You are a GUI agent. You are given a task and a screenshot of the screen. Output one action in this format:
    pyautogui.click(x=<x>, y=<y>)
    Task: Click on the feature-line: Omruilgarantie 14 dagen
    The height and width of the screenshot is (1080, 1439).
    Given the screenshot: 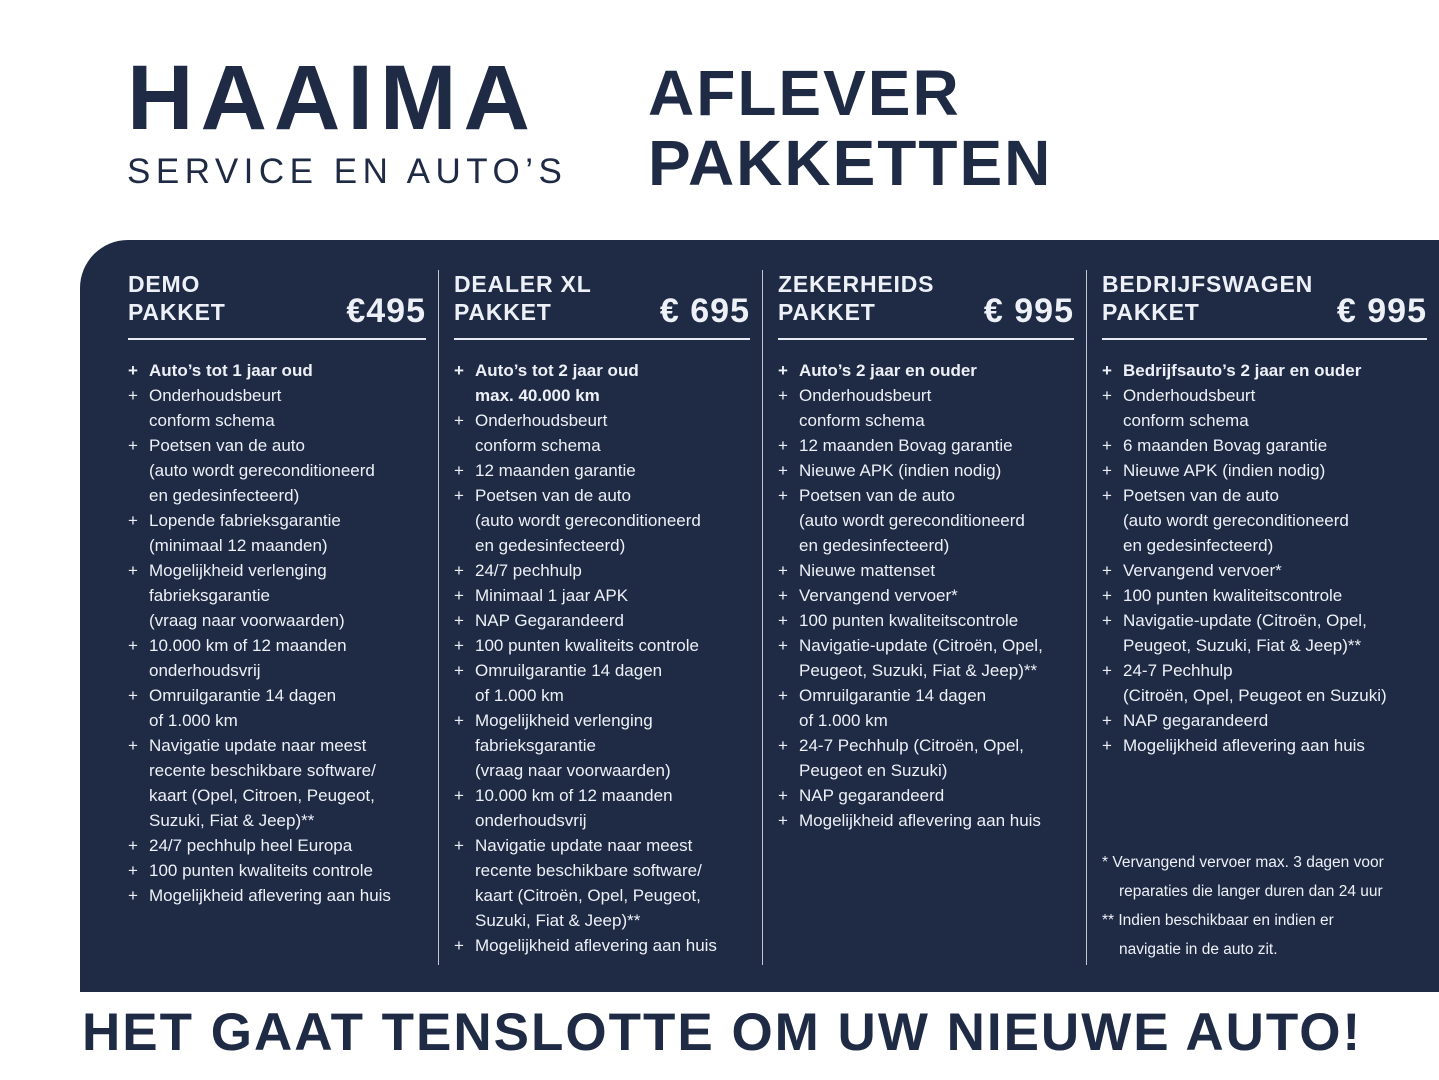 What is the action you would take?
    pyautogui.click(x=569, y=670)
    